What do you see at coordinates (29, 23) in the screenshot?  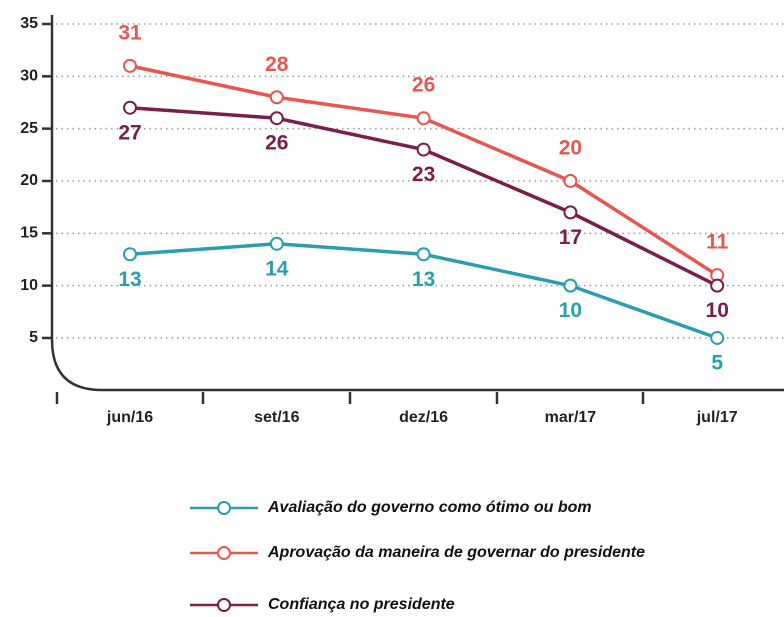 I see `y-tick-label: 35` at bounding box center [29, 23].